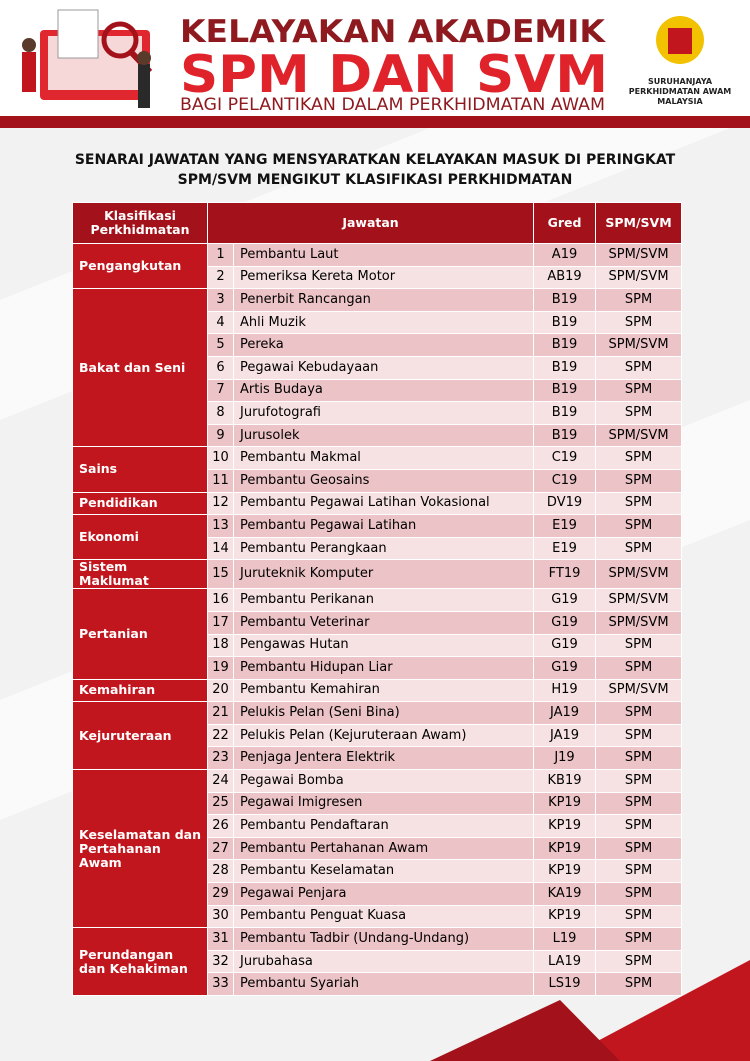  What do you see at coordinates (383, 690) in the screenshot?
I see `job-title: Pembantu Kemahiran` at bounding box center [383, 690].